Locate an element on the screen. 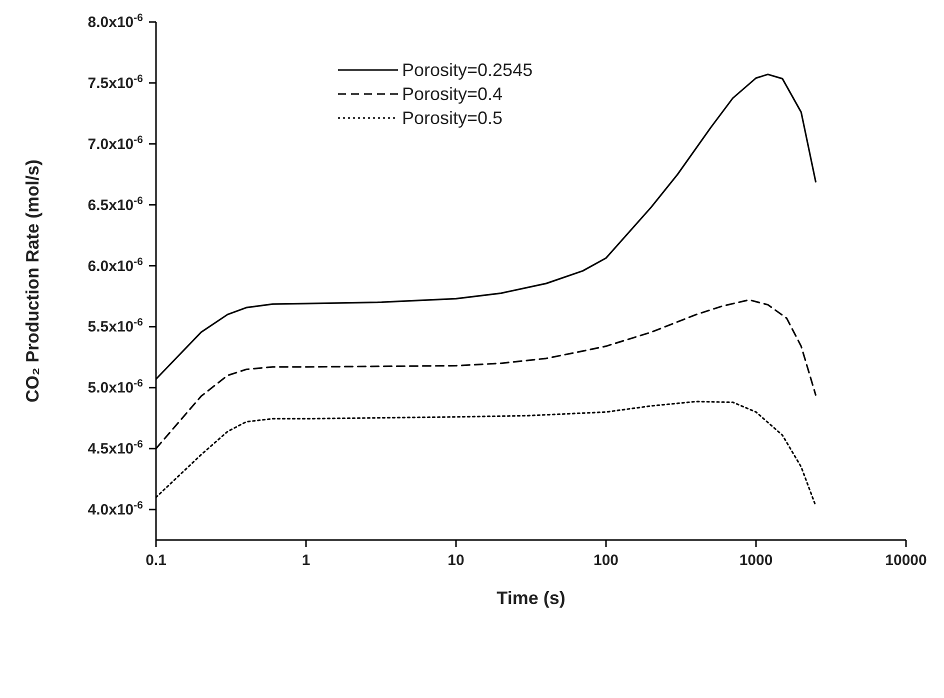 This screenshot has width=944, height=698. x-tick-label: 10 is located at coordinates (456, 560).